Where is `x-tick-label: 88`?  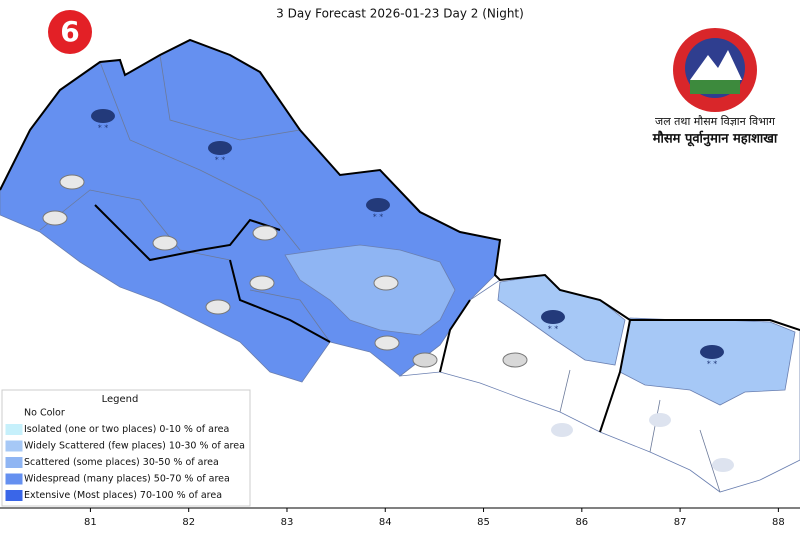 x-tick-label: 88 is located at coordinates (778, 522).